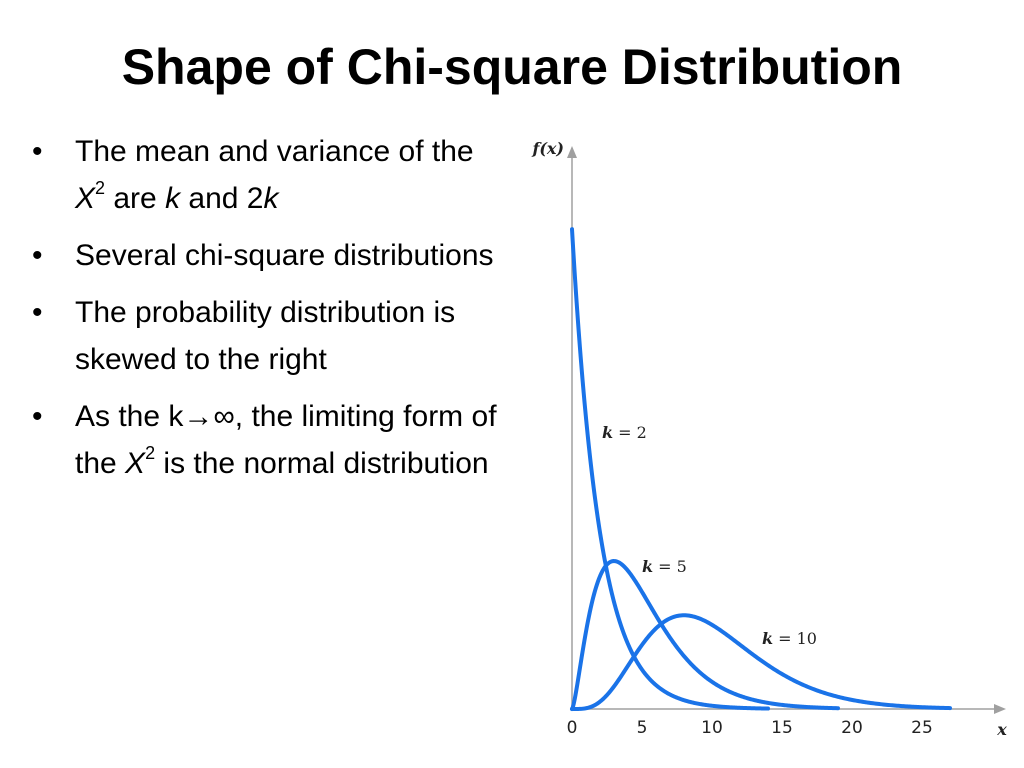 The width and height of the screenshot is (1024, 768). I want to click on y-axis-title: f(x), so click(547, 148).